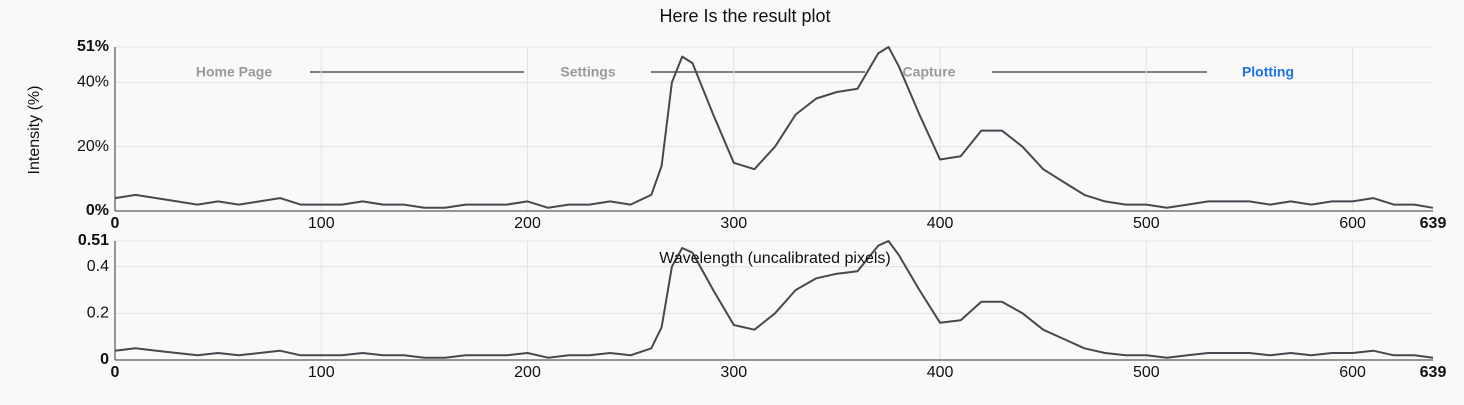 The image size is (1464, 405). I want to click on y-tick-label: 0%, so click(97, 210).